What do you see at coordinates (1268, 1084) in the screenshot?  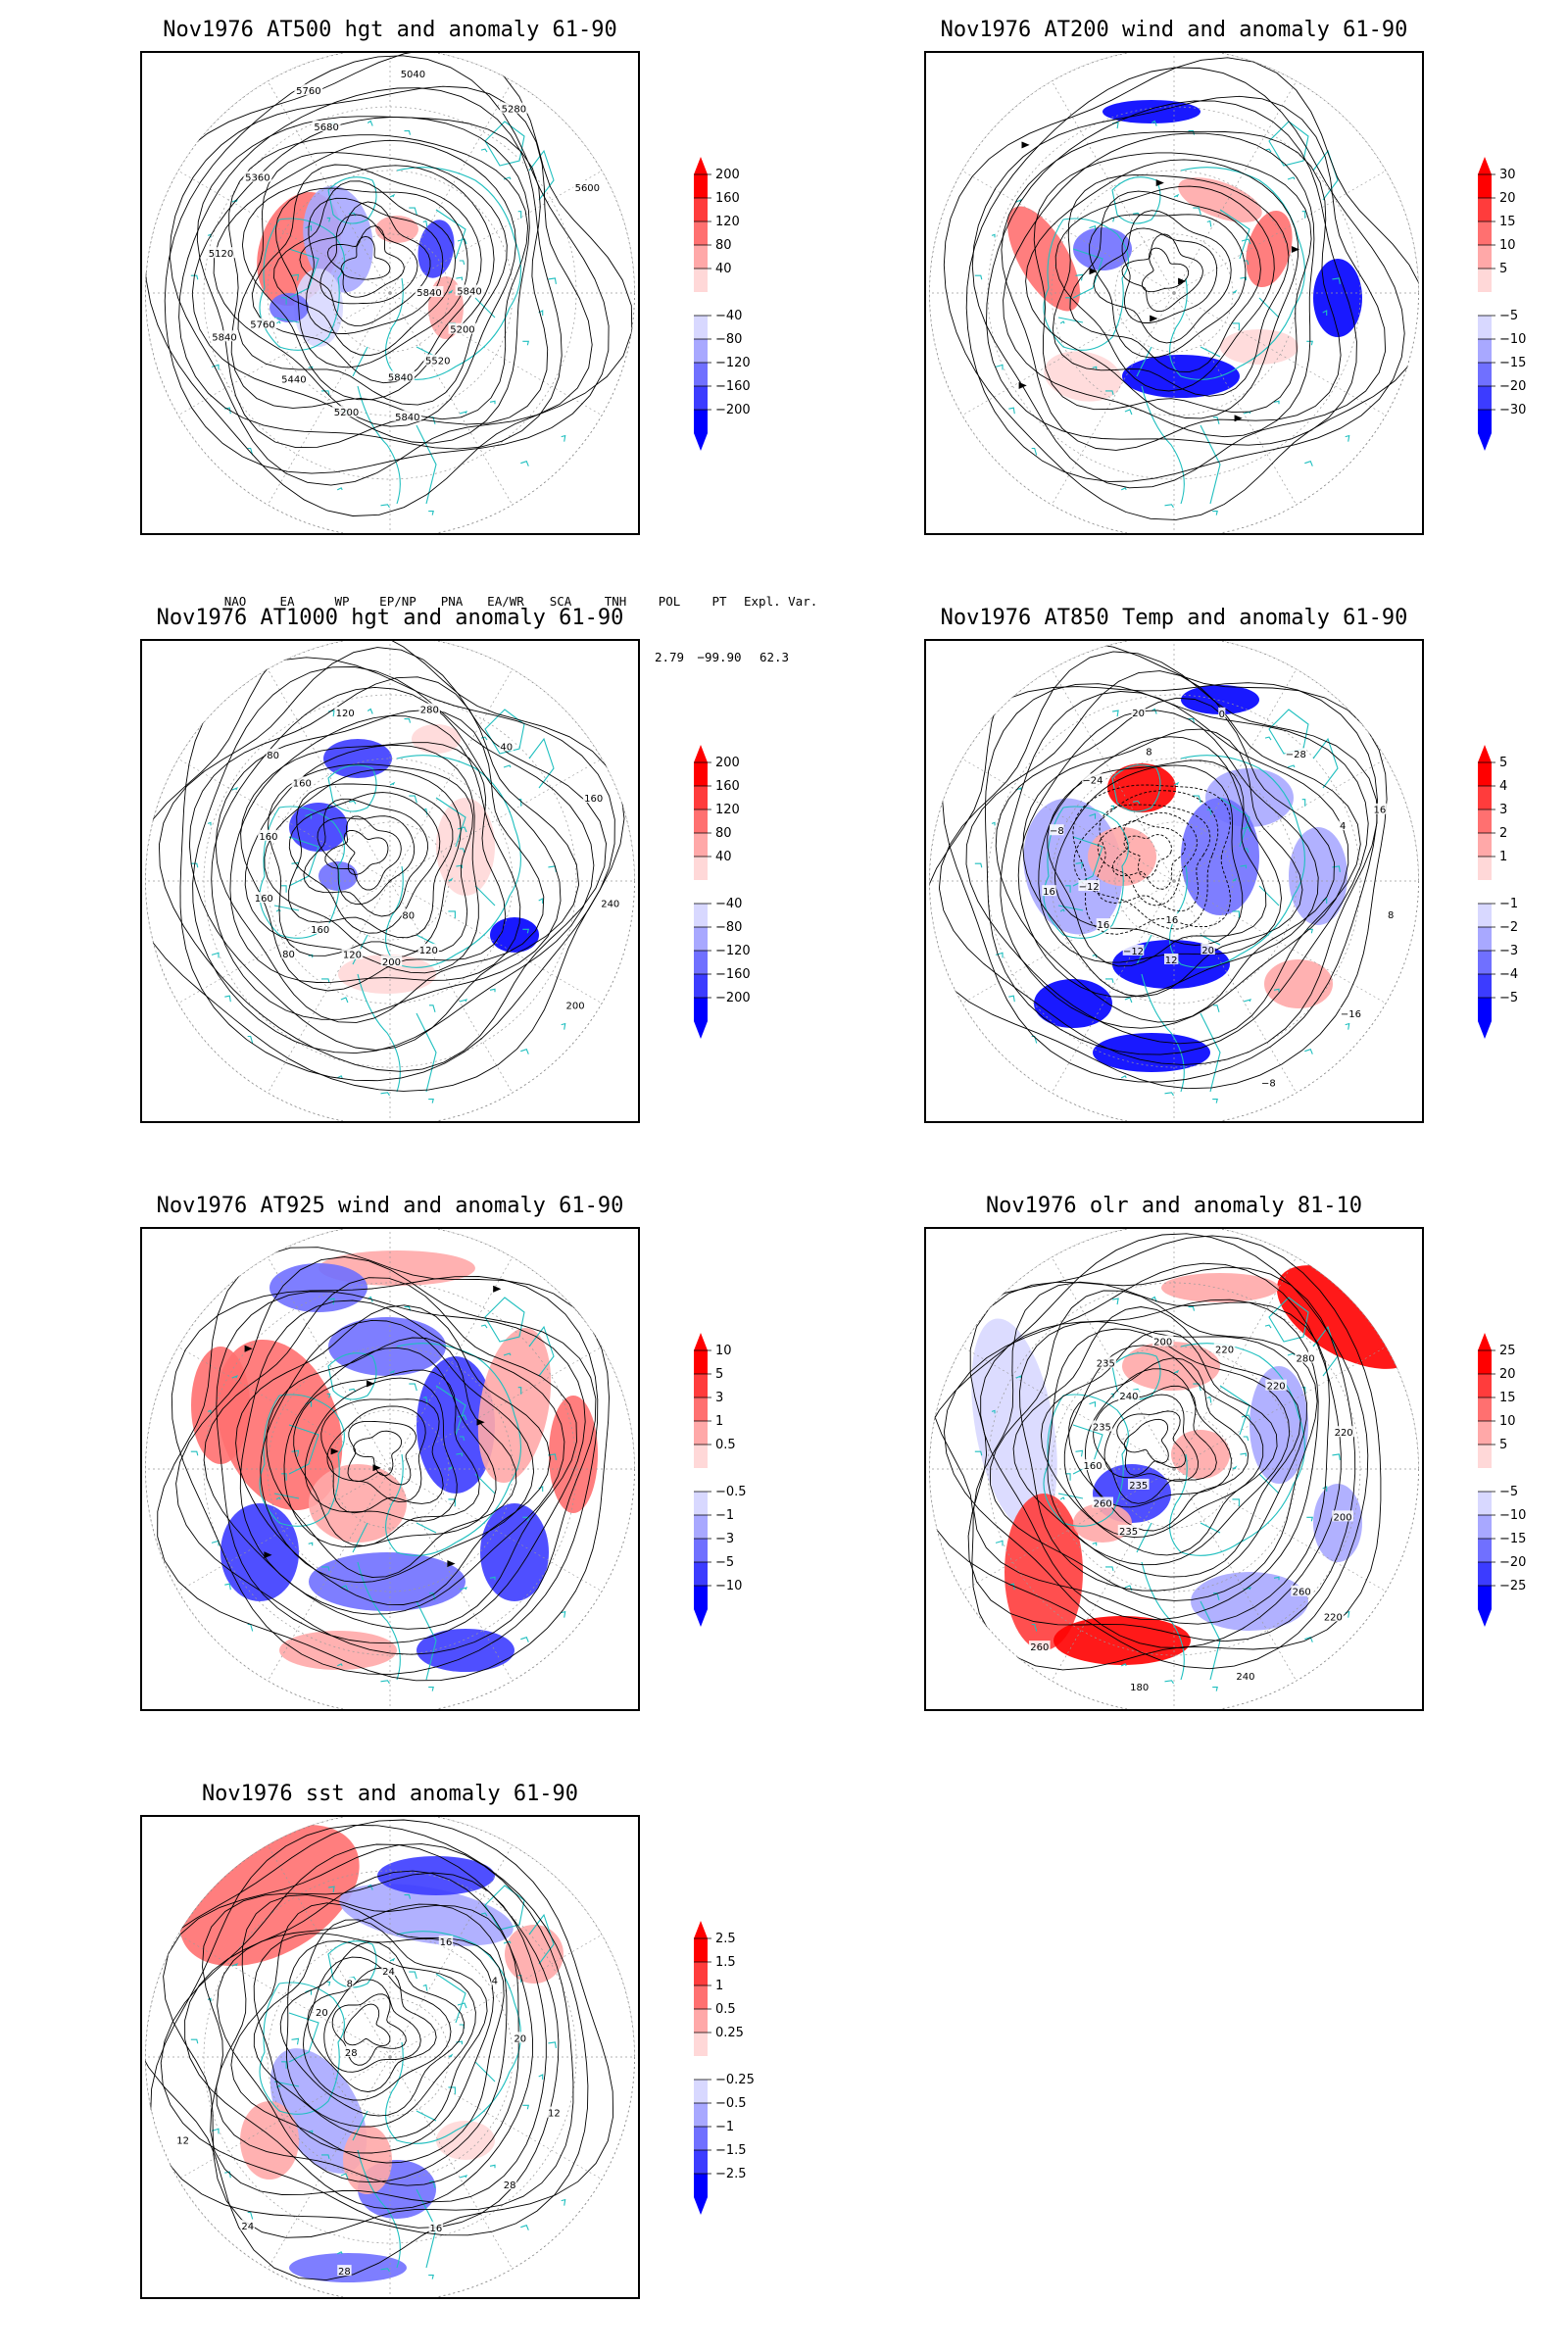 I see `contour-label: −8` at bounding box center [1268, 1084].